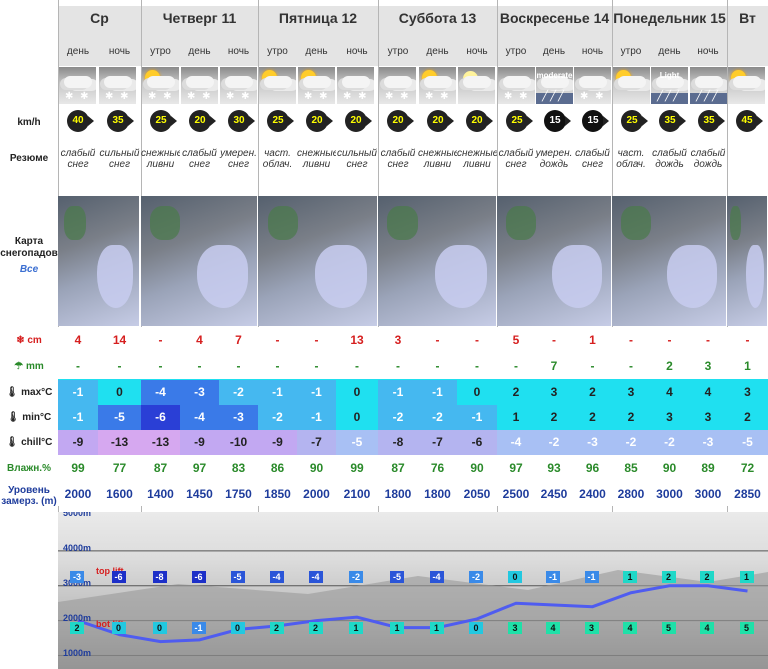  I want to click on min-temp-cell: 1, so click(516, 417).